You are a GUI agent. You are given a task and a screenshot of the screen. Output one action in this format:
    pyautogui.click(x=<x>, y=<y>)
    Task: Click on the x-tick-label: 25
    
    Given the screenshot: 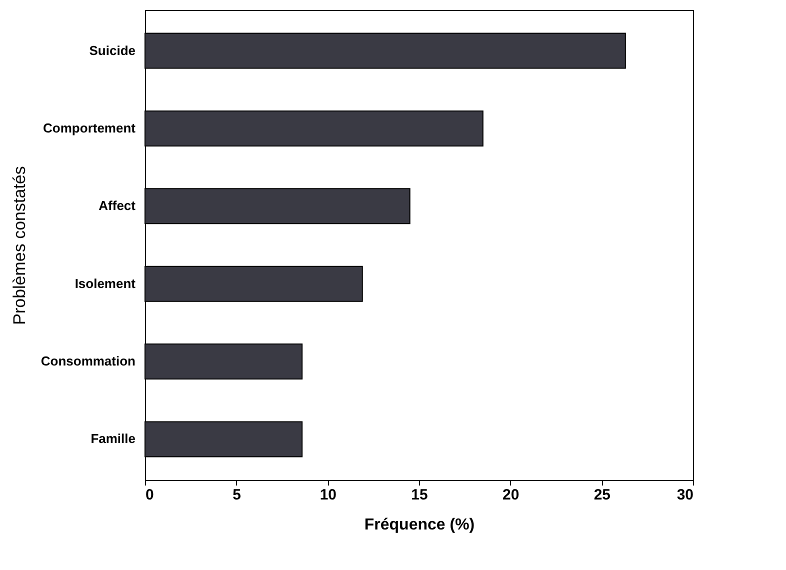 What is the action you would take?
    pyautogui.click(x=602, y=495)
    